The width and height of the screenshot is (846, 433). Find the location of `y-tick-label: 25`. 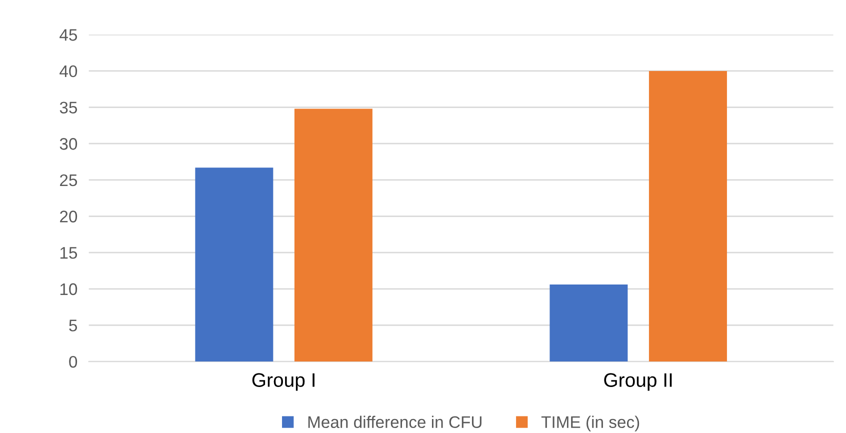

y-tick-label: 25 is located at coordinates (69, 180).